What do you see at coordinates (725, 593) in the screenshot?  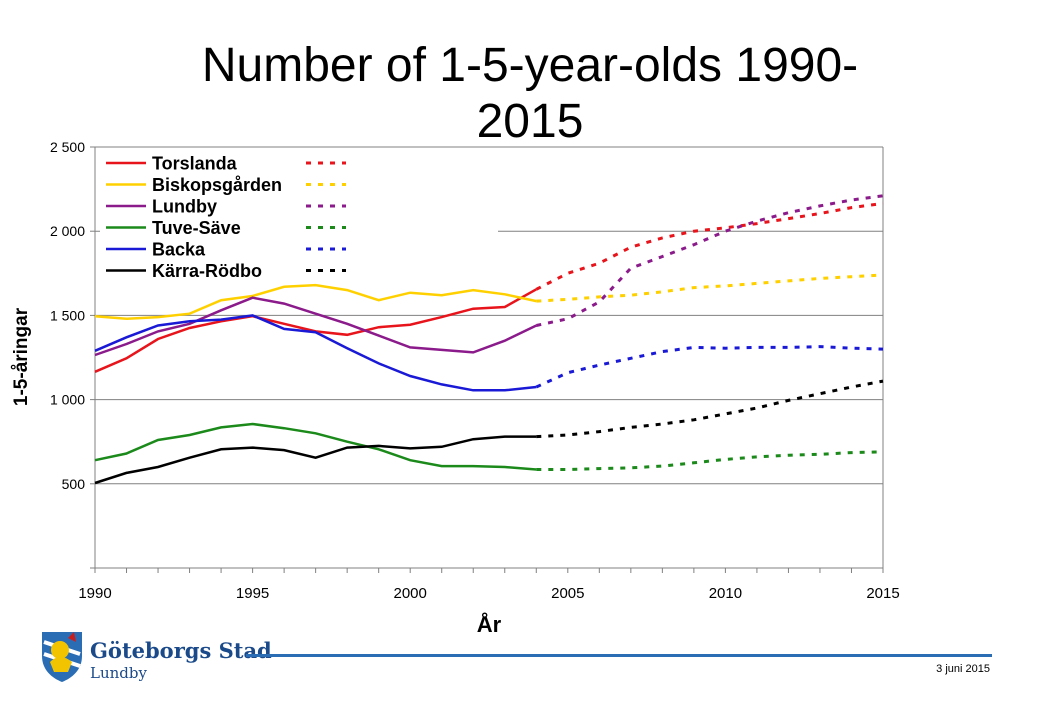 I see `x-tick-label: 2010` at bounding box center [725, 593].